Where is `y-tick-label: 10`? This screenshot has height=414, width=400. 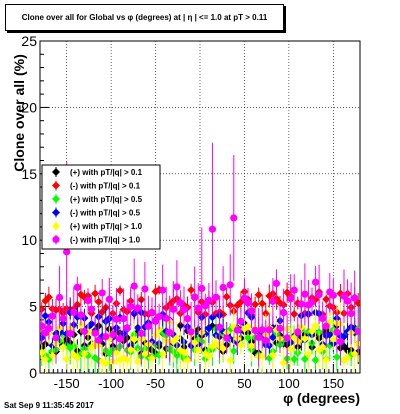 y-tick-label: 10 is located at coordinates (29, 240).